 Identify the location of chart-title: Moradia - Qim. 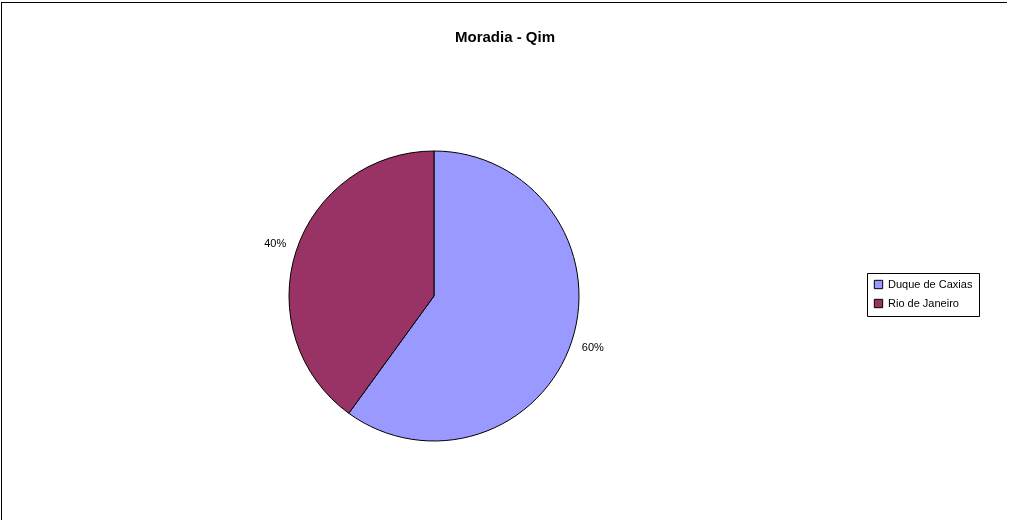
(505, 36).